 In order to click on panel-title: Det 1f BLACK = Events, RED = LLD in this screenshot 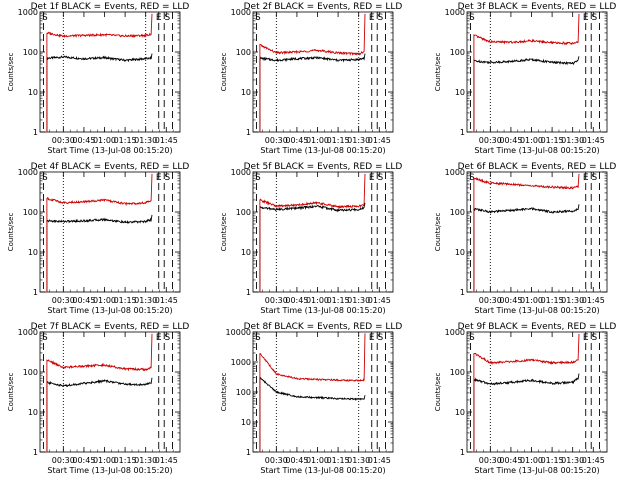, I will do `click(110, 7)`.